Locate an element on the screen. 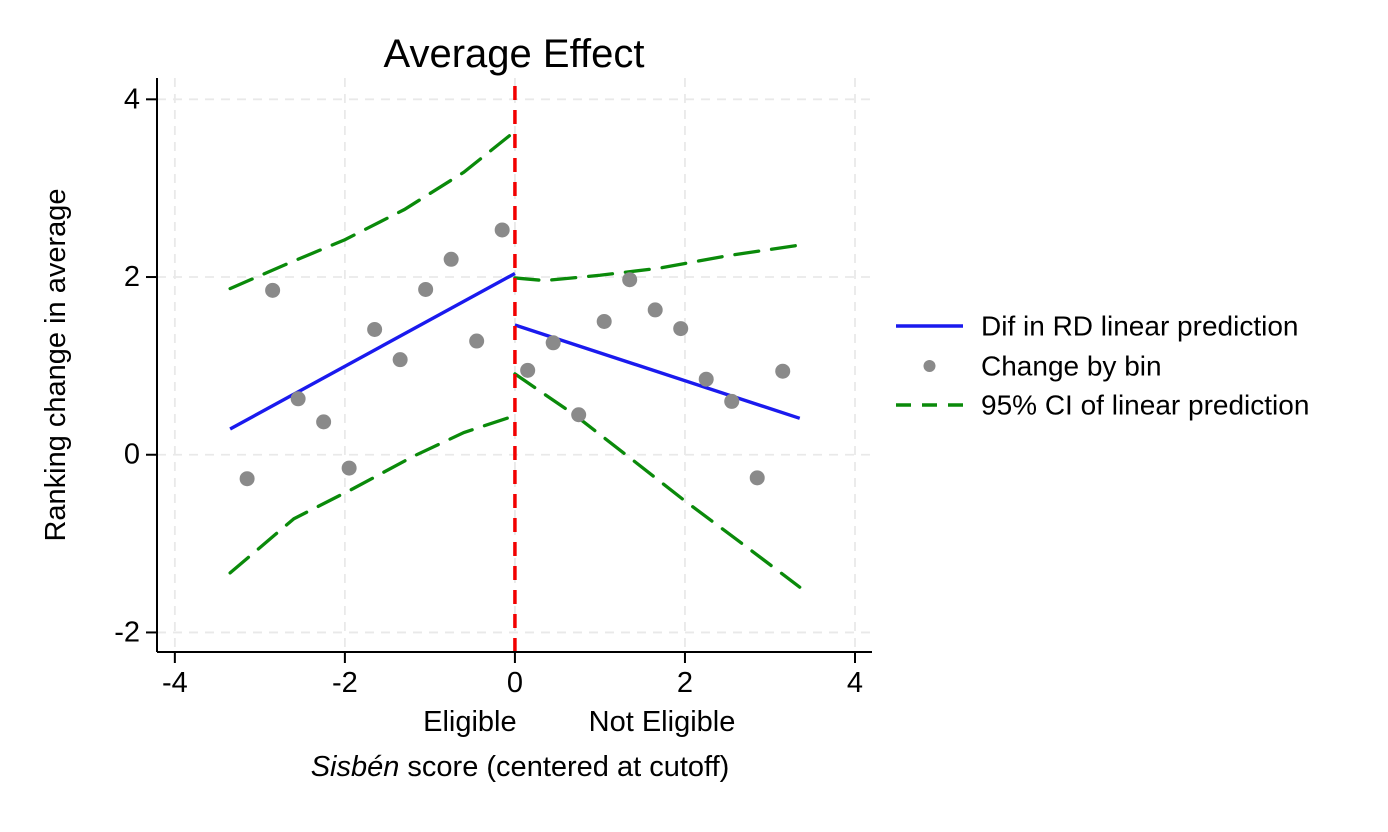 Image resolution: width=1388 pixels, height=832 pixels. y-tick-label: -2 is located at coordinates (127, 632).